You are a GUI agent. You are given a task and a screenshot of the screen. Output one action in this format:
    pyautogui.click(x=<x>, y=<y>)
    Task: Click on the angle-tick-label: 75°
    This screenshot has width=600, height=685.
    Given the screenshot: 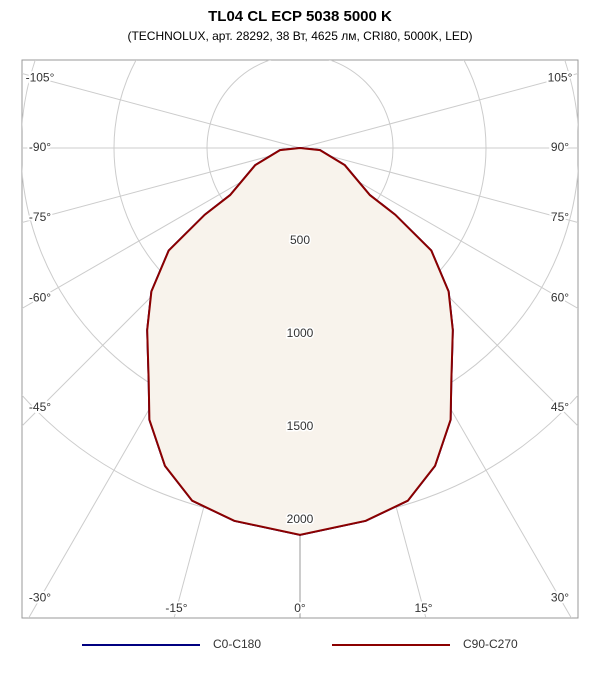 What is the action you would take?
    pyautogui.click(x=560, y=217)
    